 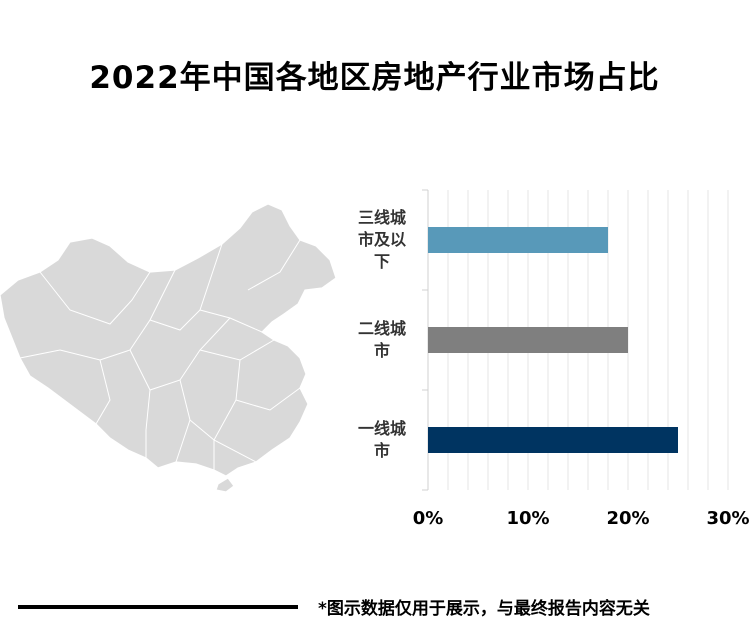 I want to click on x-tick-label: 10%, so click(x=528, y=518).